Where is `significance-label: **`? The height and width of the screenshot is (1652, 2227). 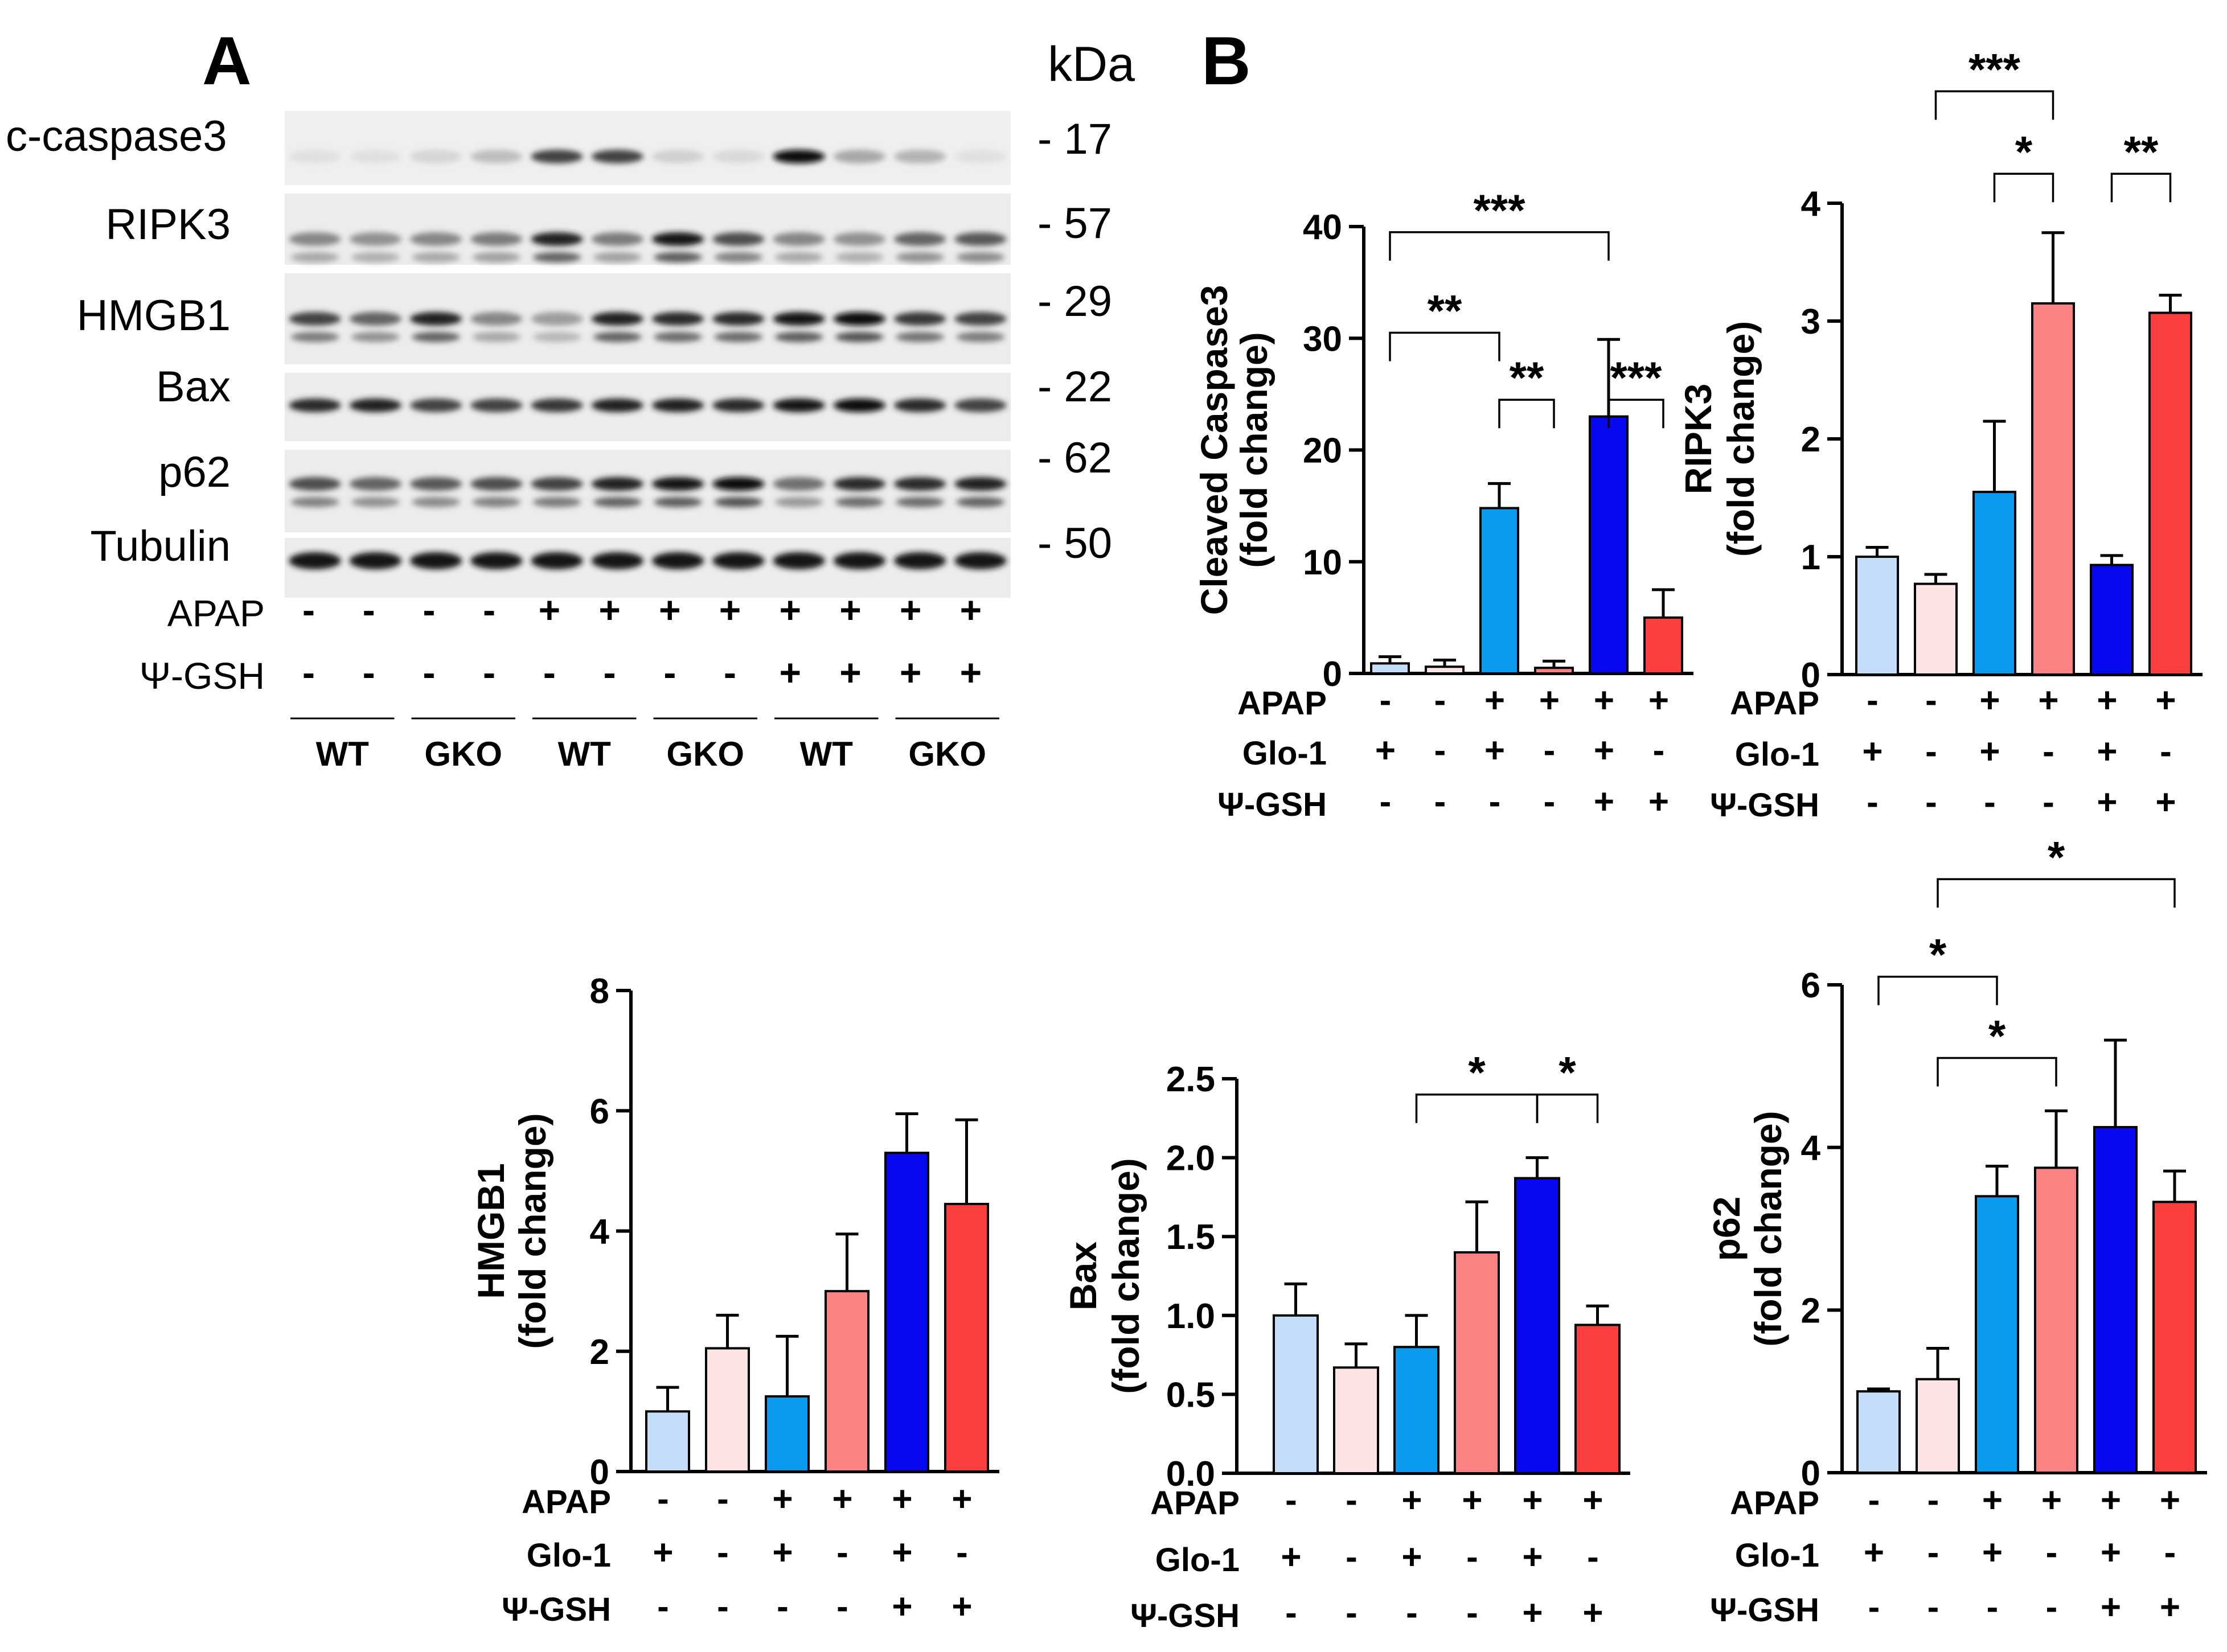 significance-label: ** is located at coordinates (1445, 310).